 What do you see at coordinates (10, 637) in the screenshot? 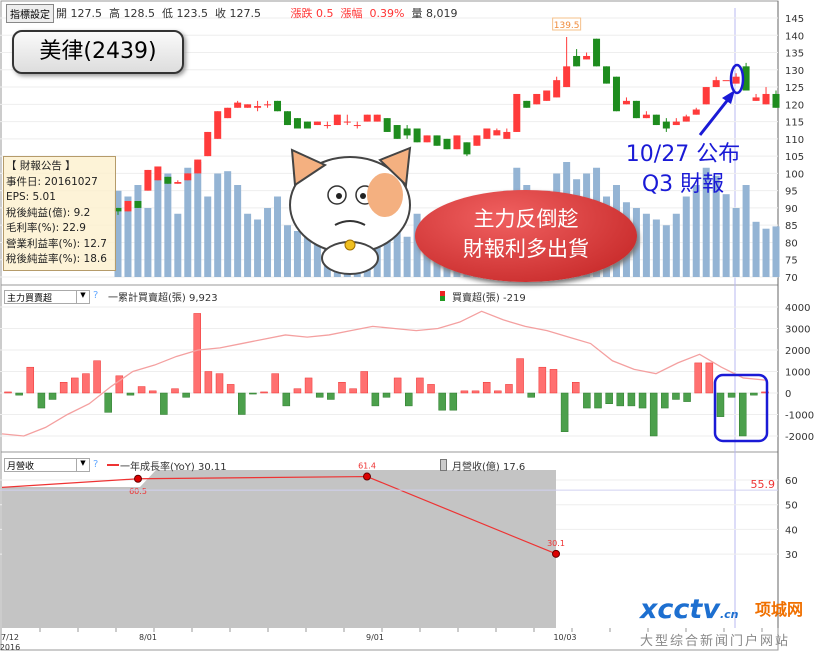
I see `x-tick-label: 7/12` at bounding box center [10, 637].